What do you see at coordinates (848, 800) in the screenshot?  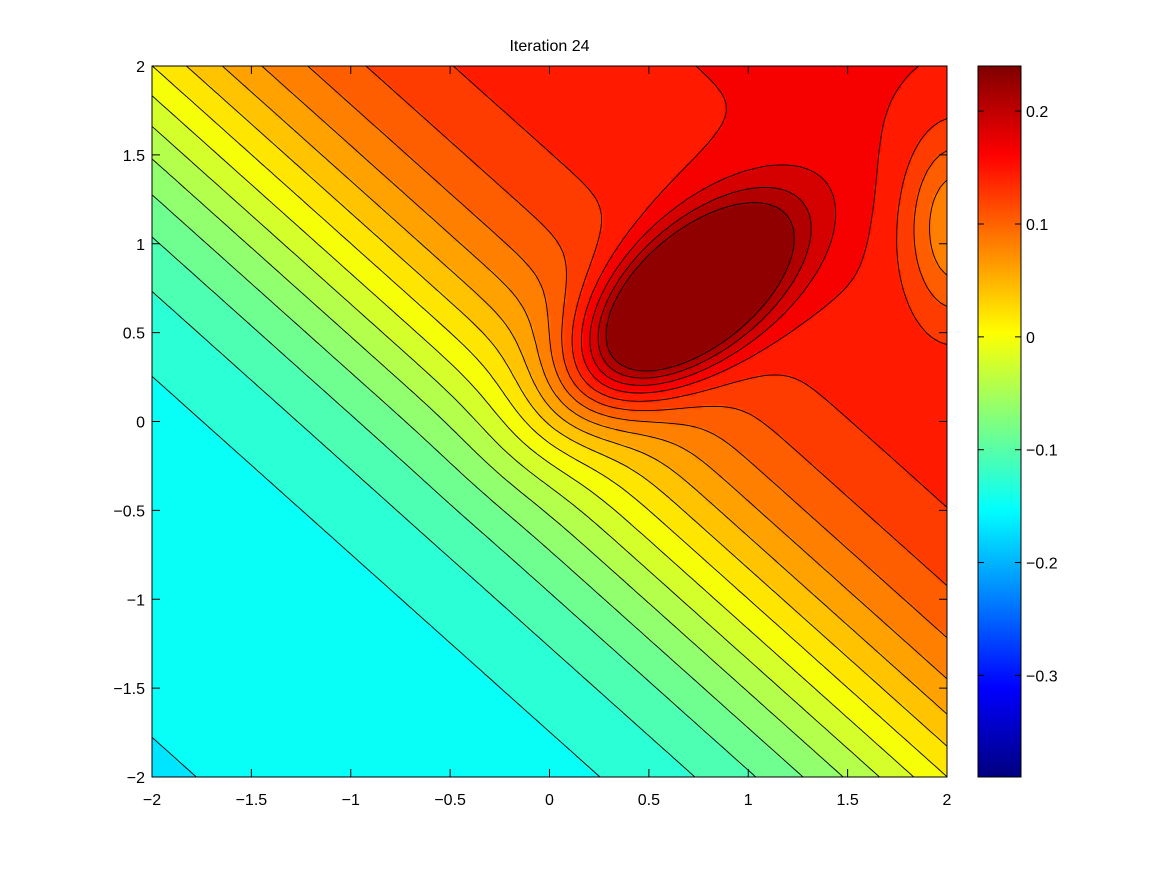 I see `x-tick-label: 1.5` at bounding box center [848, 800].